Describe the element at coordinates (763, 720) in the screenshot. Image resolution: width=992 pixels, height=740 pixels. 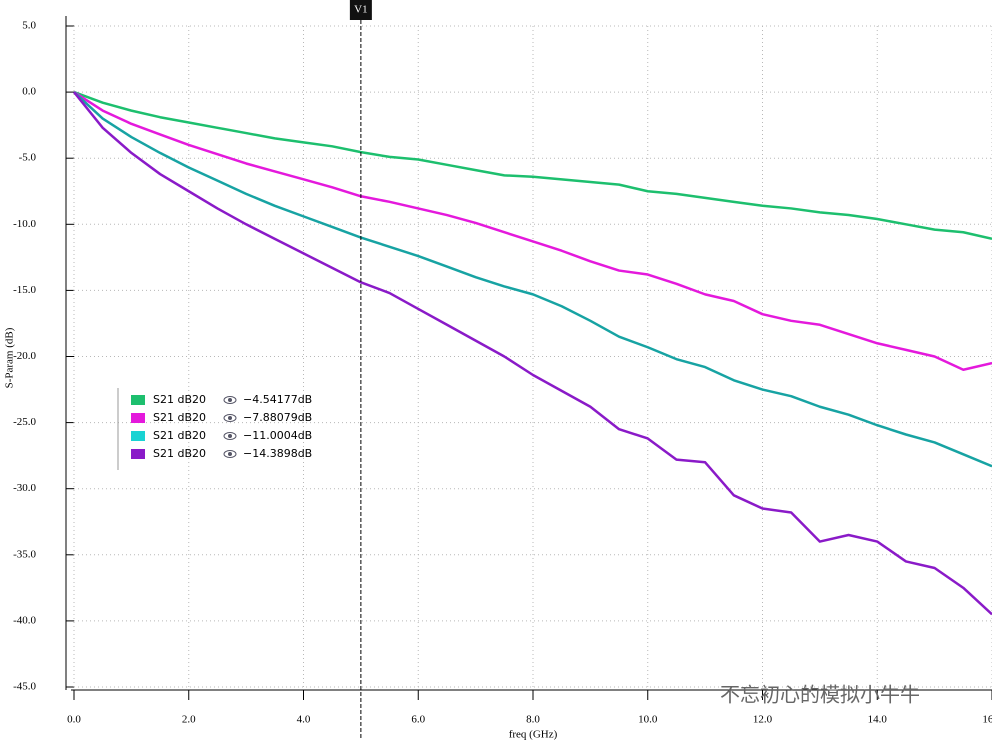
I see `x-tick-label: 12.0` at that location.